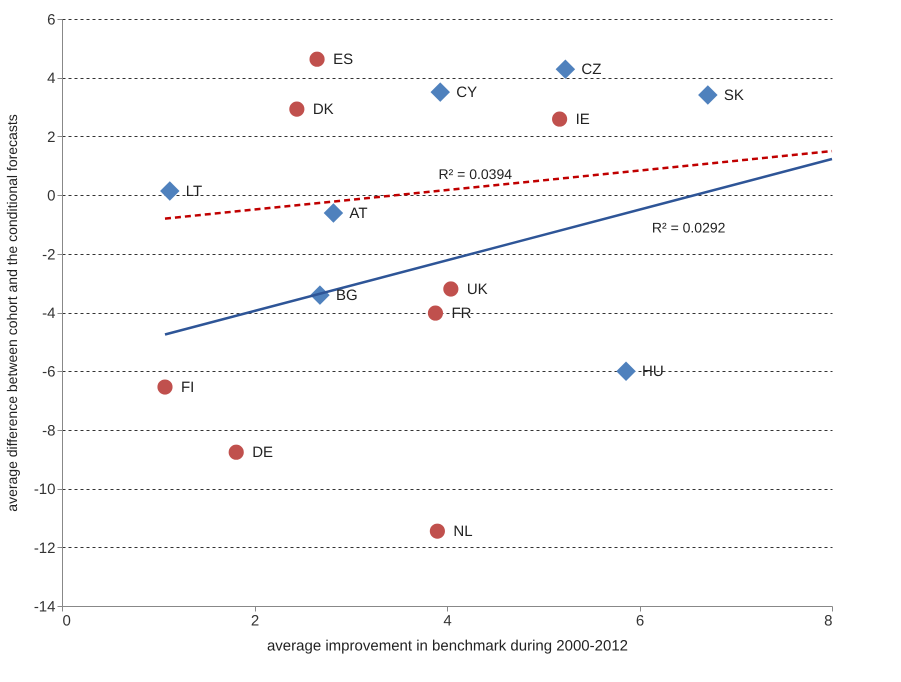  What do you see at coordinates (467, 93) in the screenshot?
I see `annotation: CY` at bounding box center [467, 93].